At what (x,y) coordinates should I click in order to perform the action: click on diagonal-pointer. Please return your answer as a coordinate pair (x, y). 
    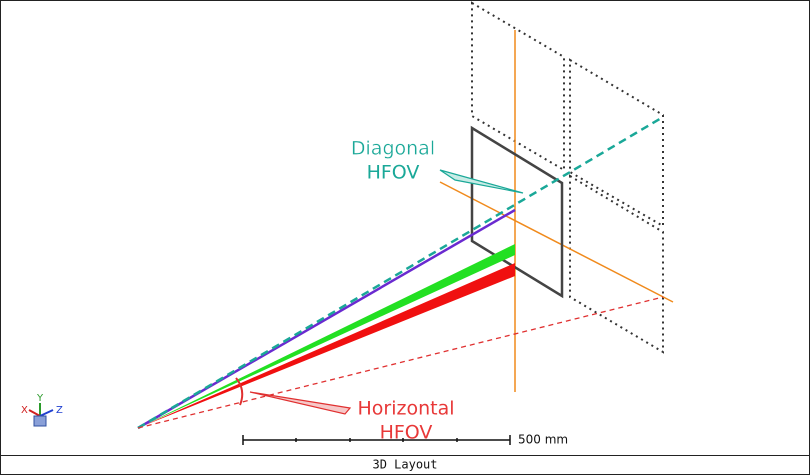
    Looking at the image, I should click on (481, 181).